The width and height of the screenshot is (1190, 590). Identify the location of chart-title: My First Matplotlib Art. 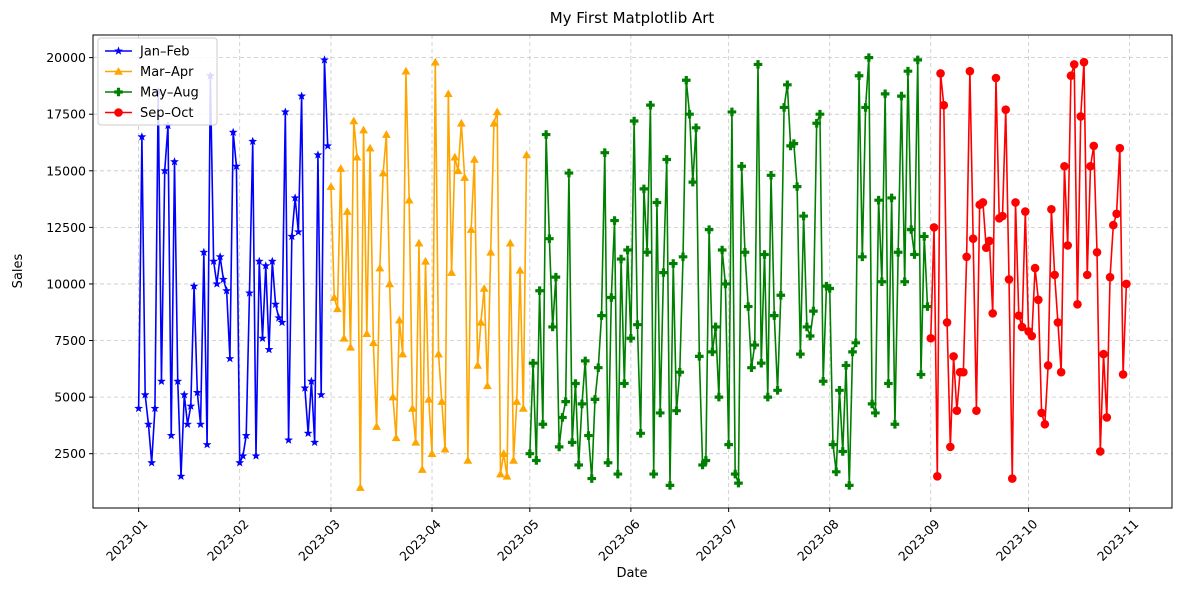
(632, 18).